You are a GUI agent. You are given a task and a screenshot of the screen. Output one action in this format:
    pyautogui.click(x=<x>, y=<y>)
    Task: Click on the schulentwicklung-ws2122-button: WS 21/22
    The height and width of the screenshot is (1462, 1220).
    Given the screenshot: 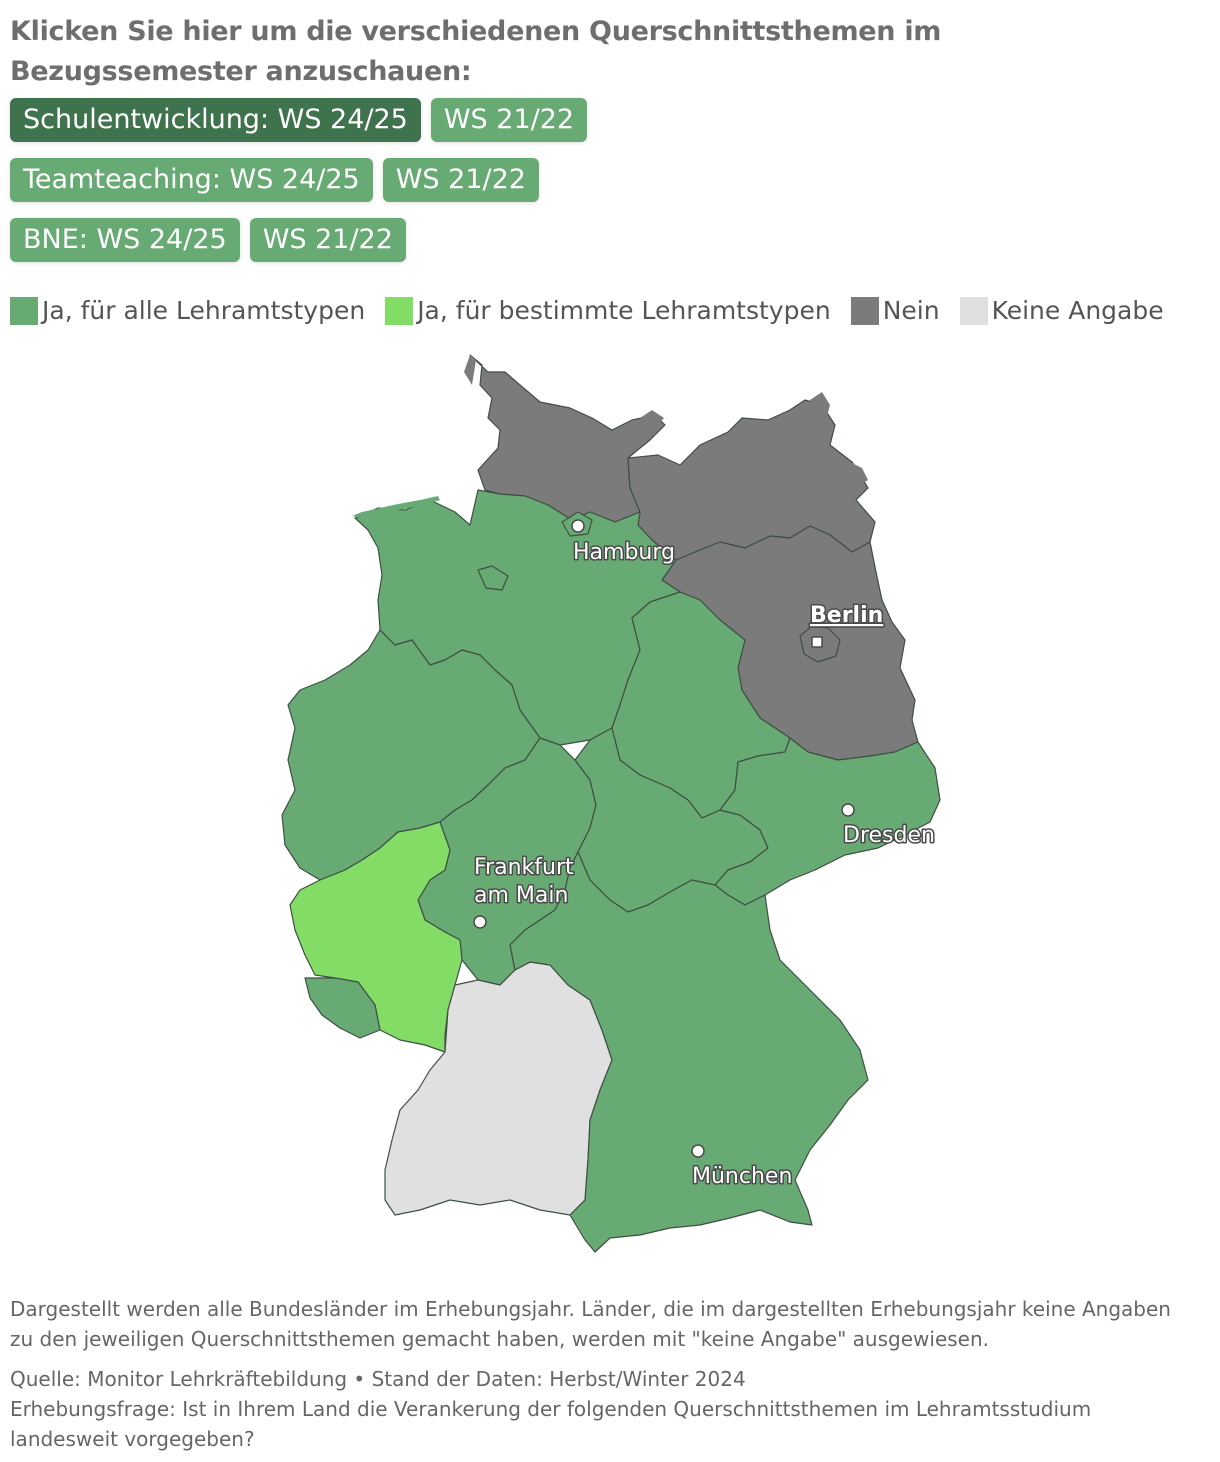 What is the action you would take?
    pyautogui.click(x=509, y=120)
    